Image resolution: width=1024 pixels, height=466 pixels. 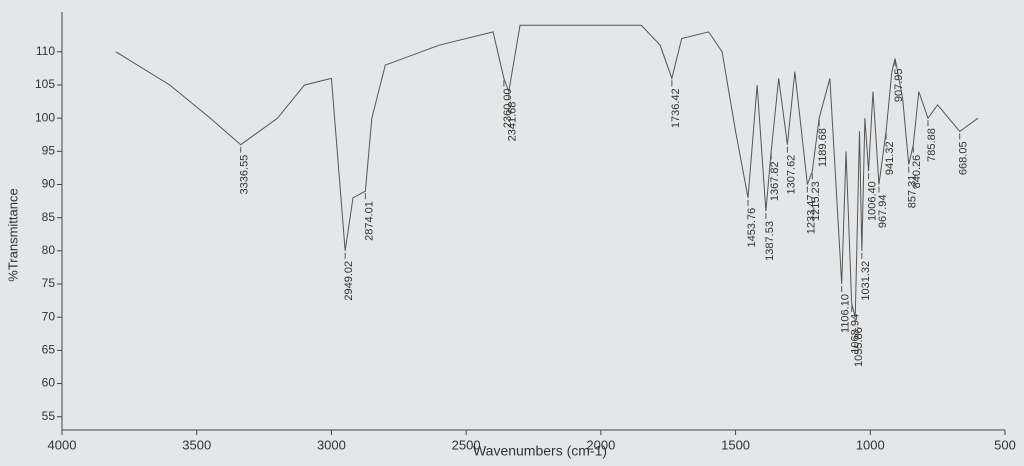 I want to click on x-tick-label: 3000, so click(x=331, y=444).